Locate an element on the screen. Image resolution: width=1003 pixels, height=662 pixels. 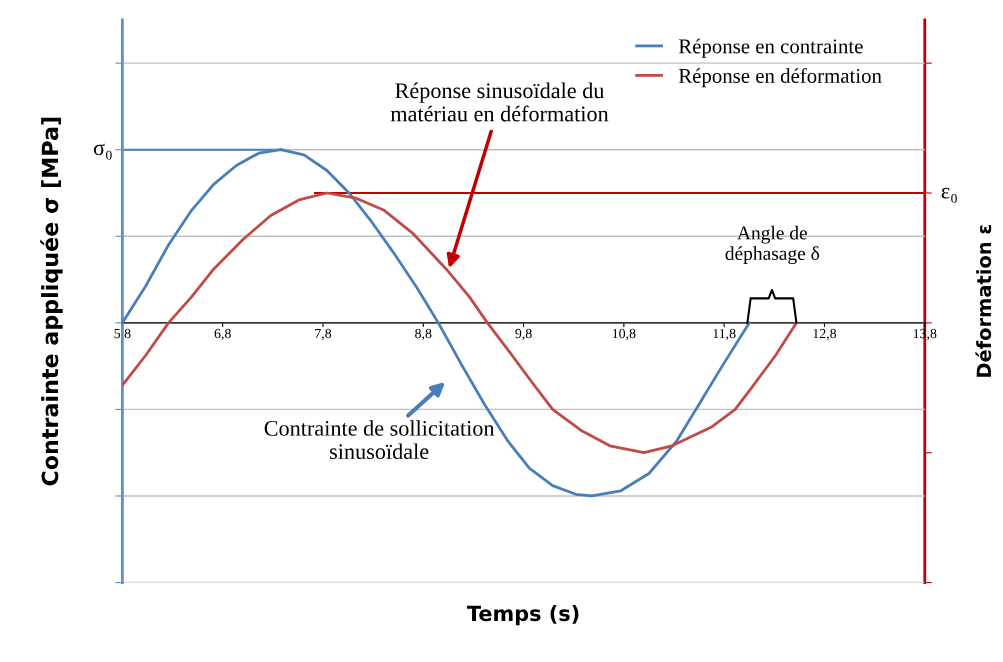
annotation: Contrainte de sollicitation sinusoïdale is located at coordinates (379, 440).